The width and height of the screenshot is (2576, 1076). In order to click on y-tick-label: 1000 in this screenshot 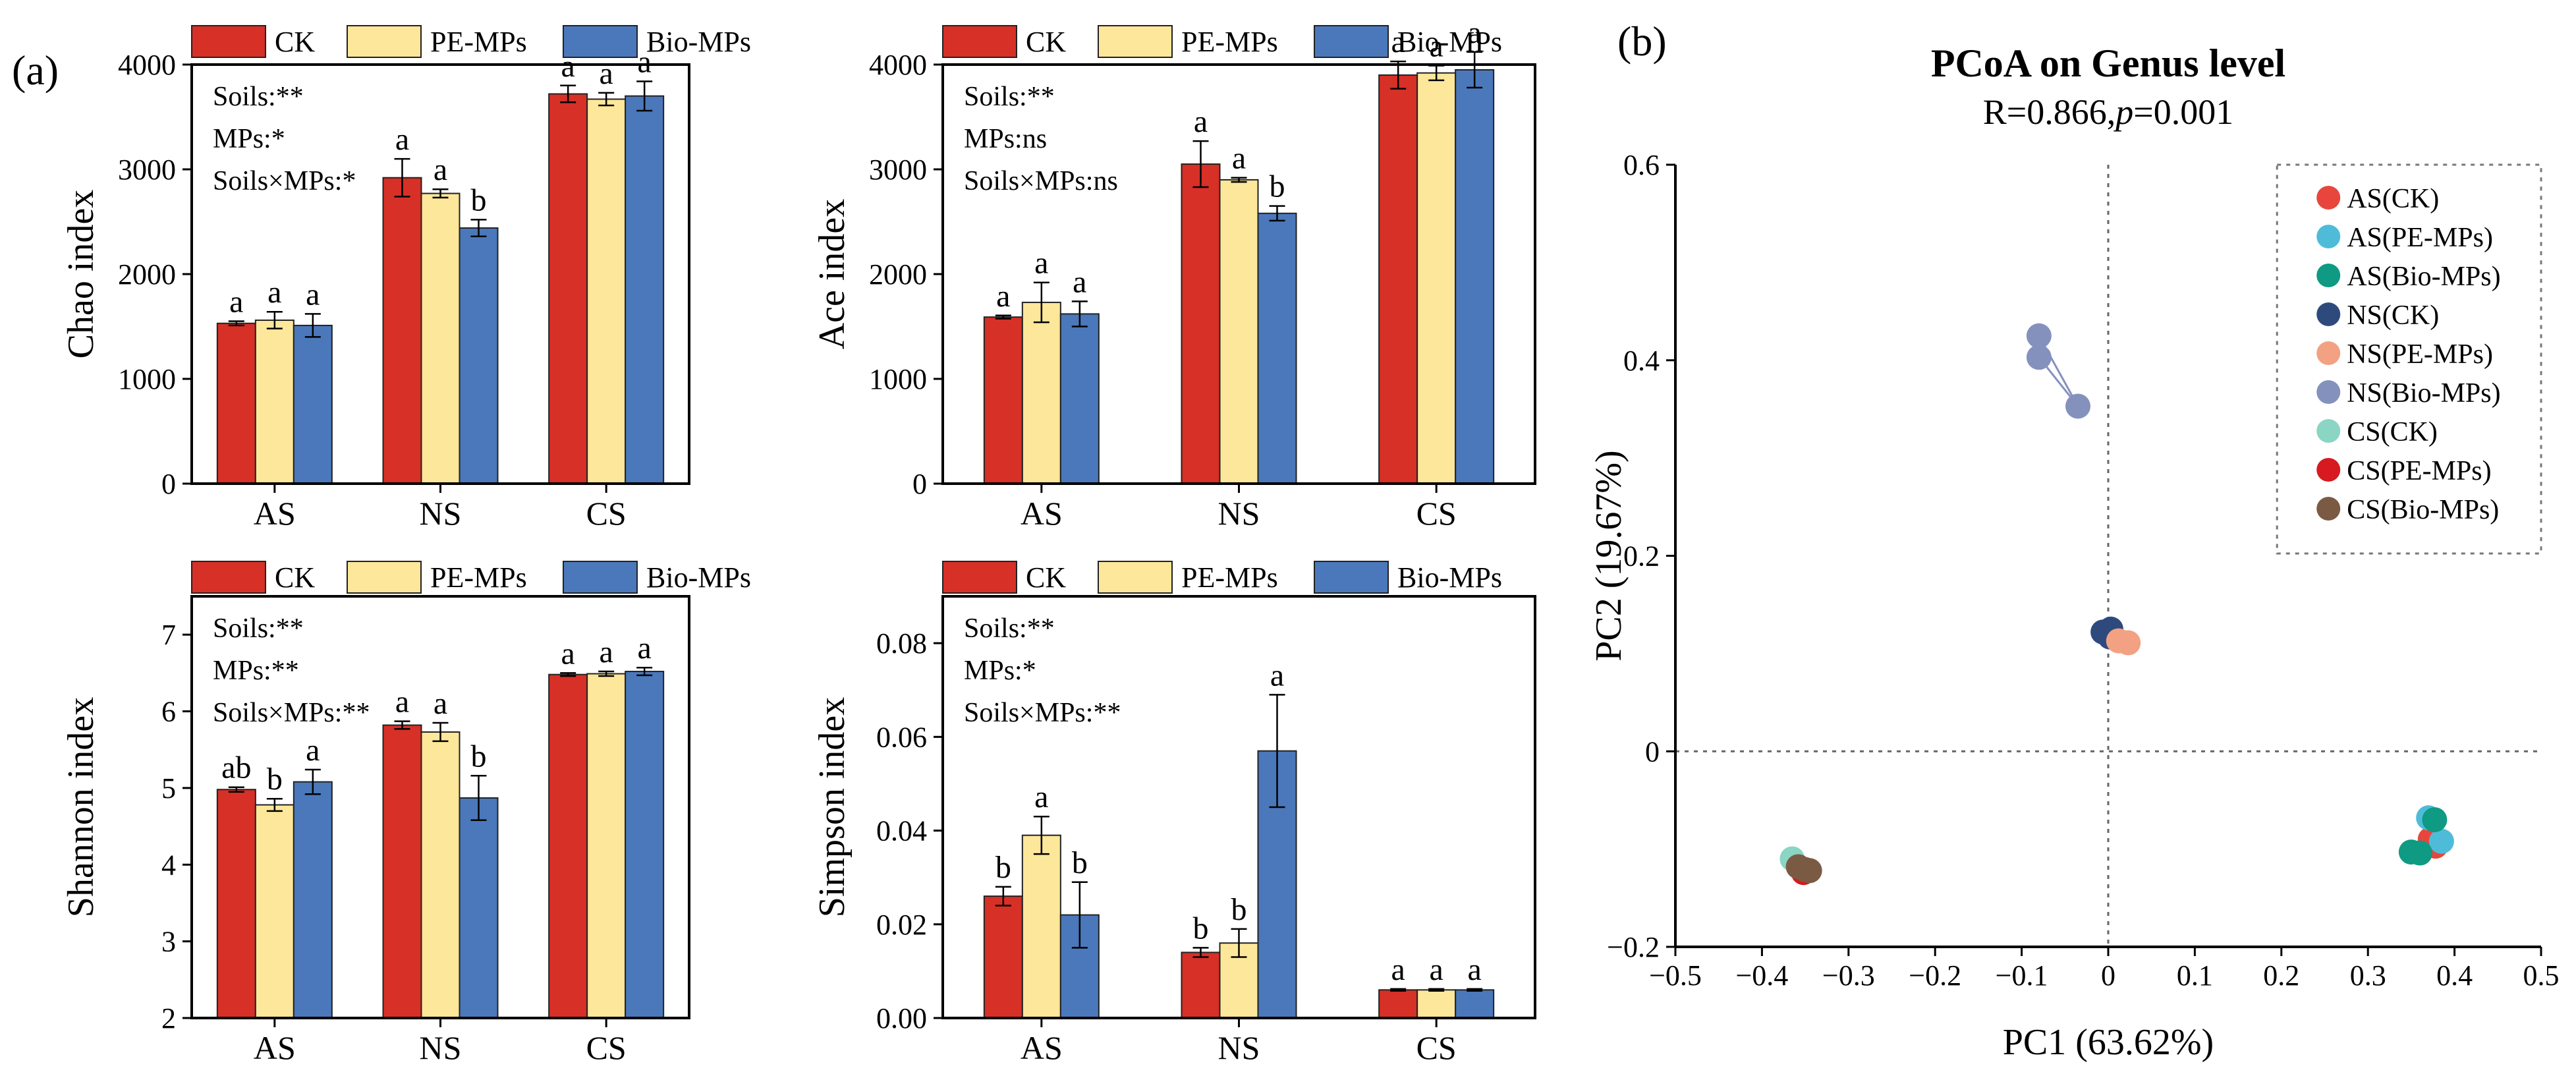, I will do `click(898, 379)`.